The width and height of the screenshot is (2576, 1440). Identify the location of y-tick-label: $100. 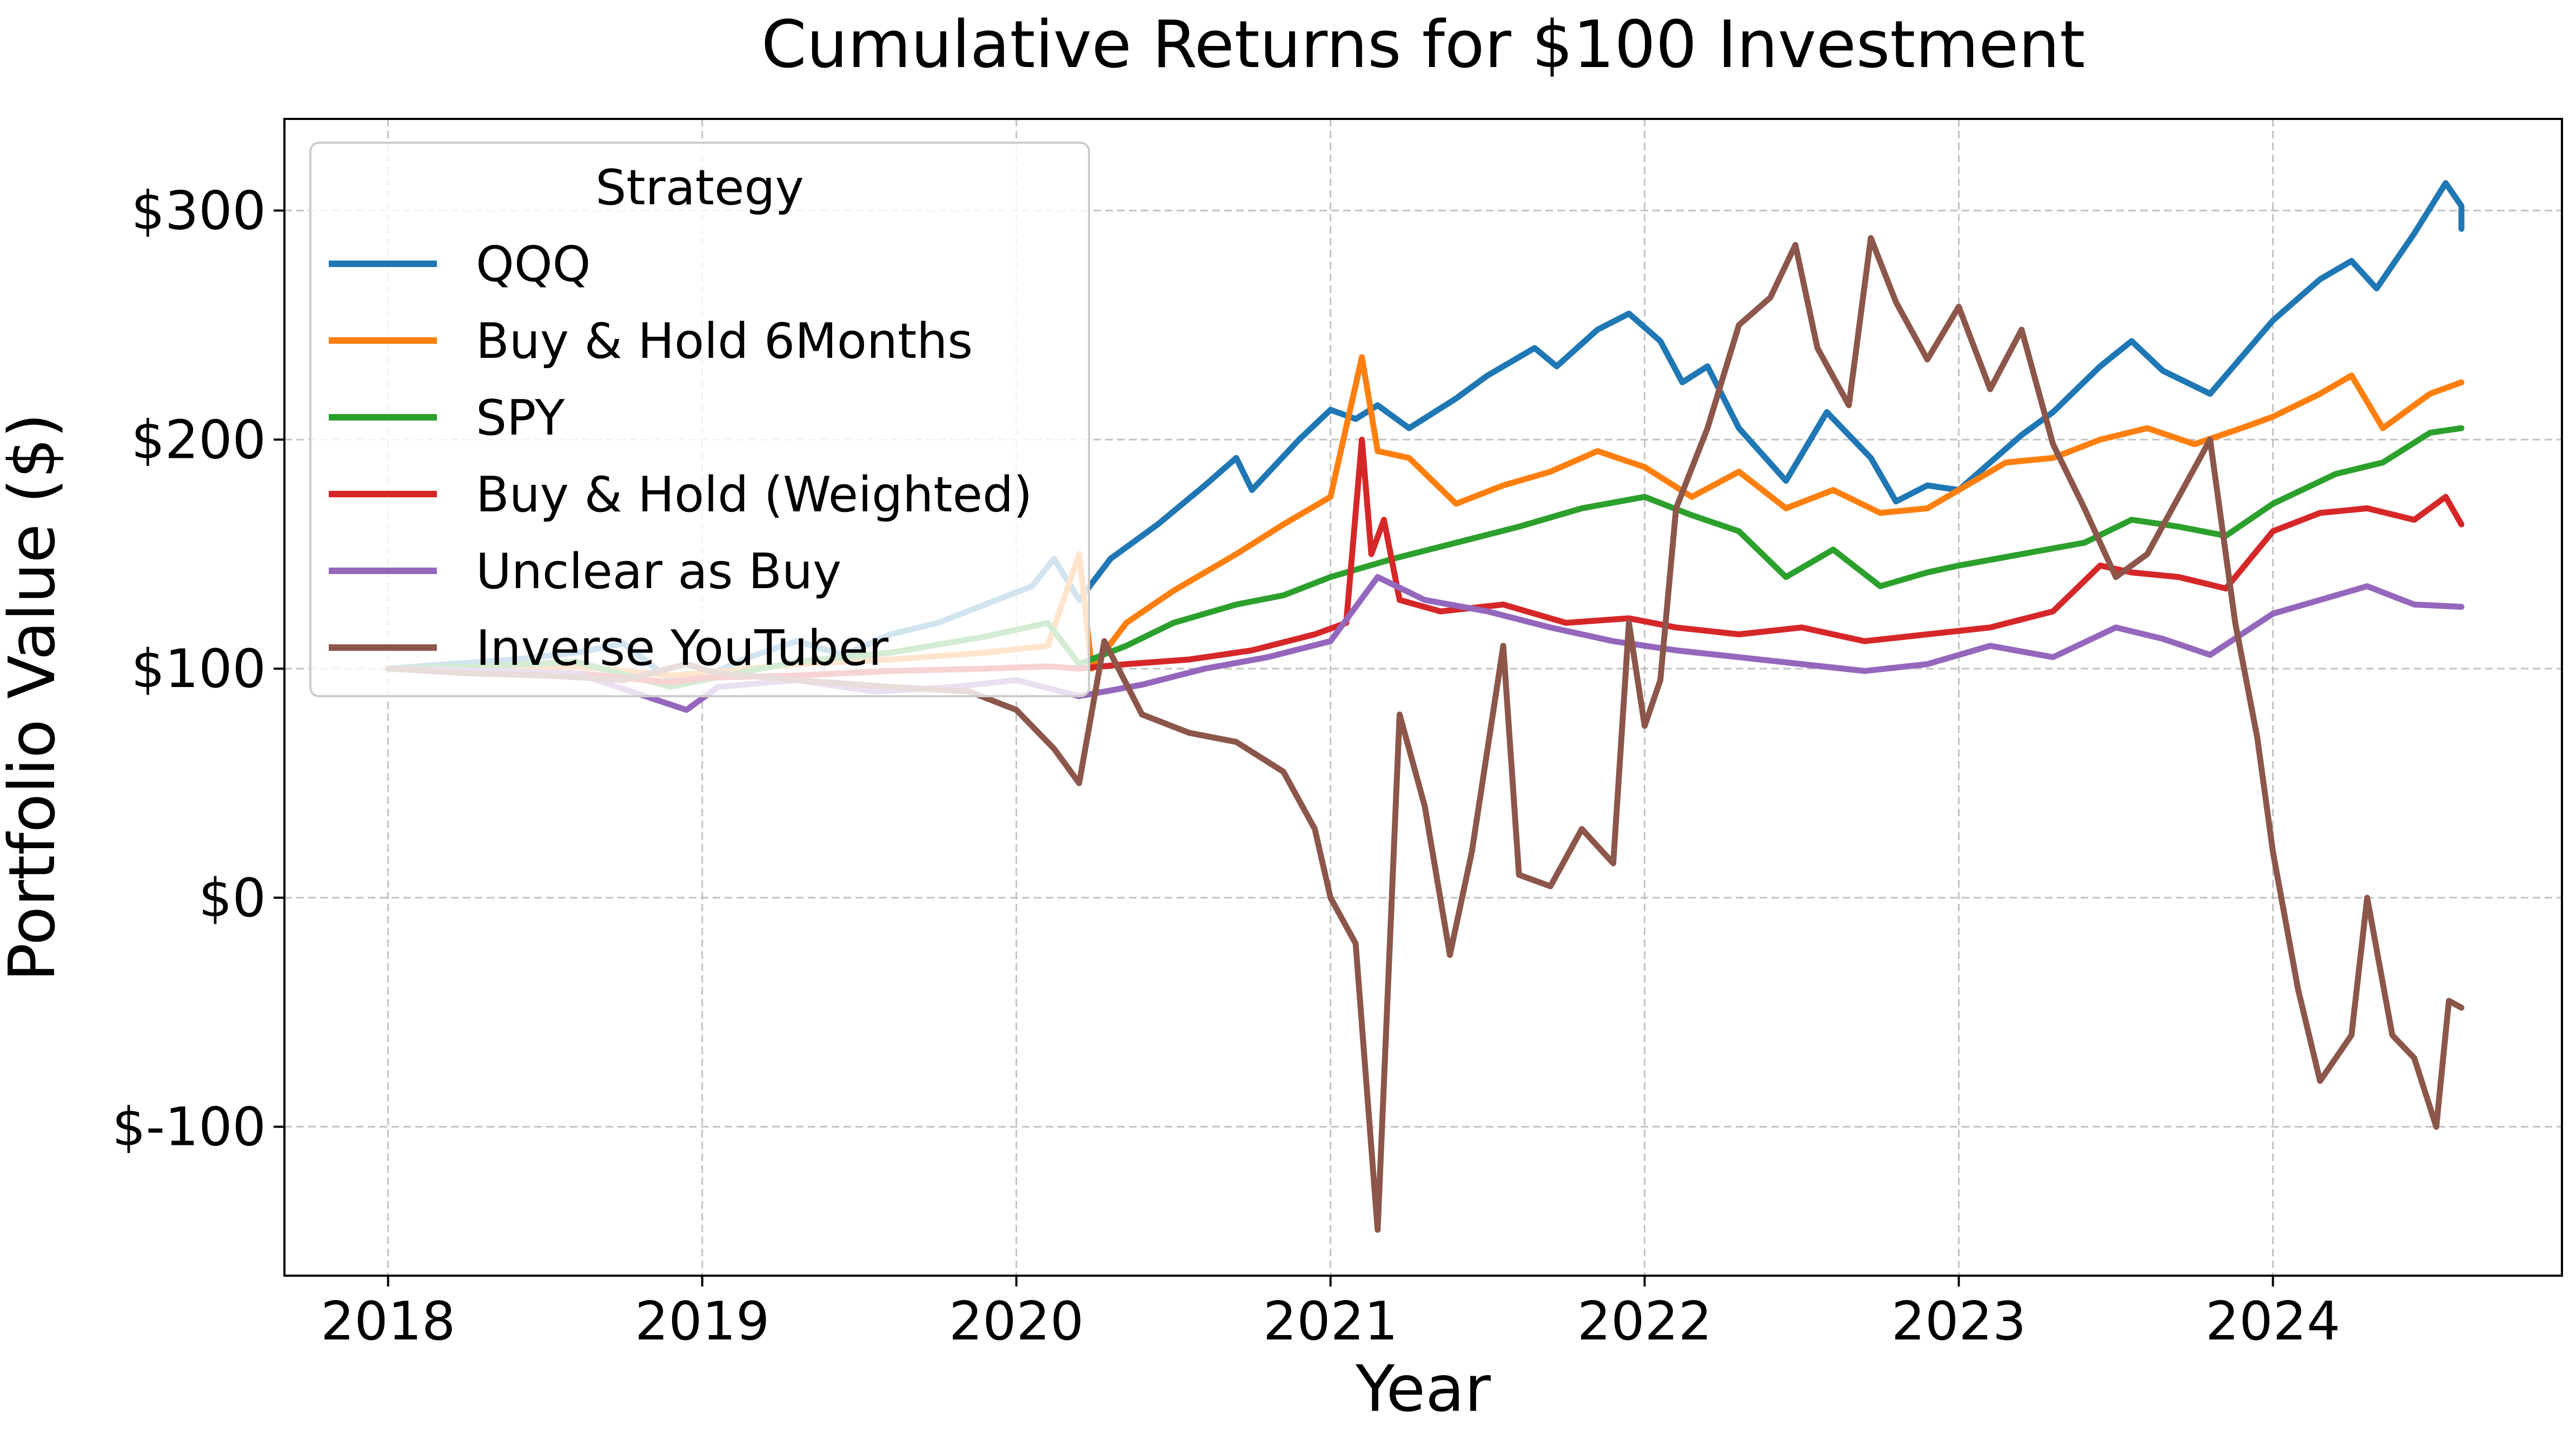
(198, 669).